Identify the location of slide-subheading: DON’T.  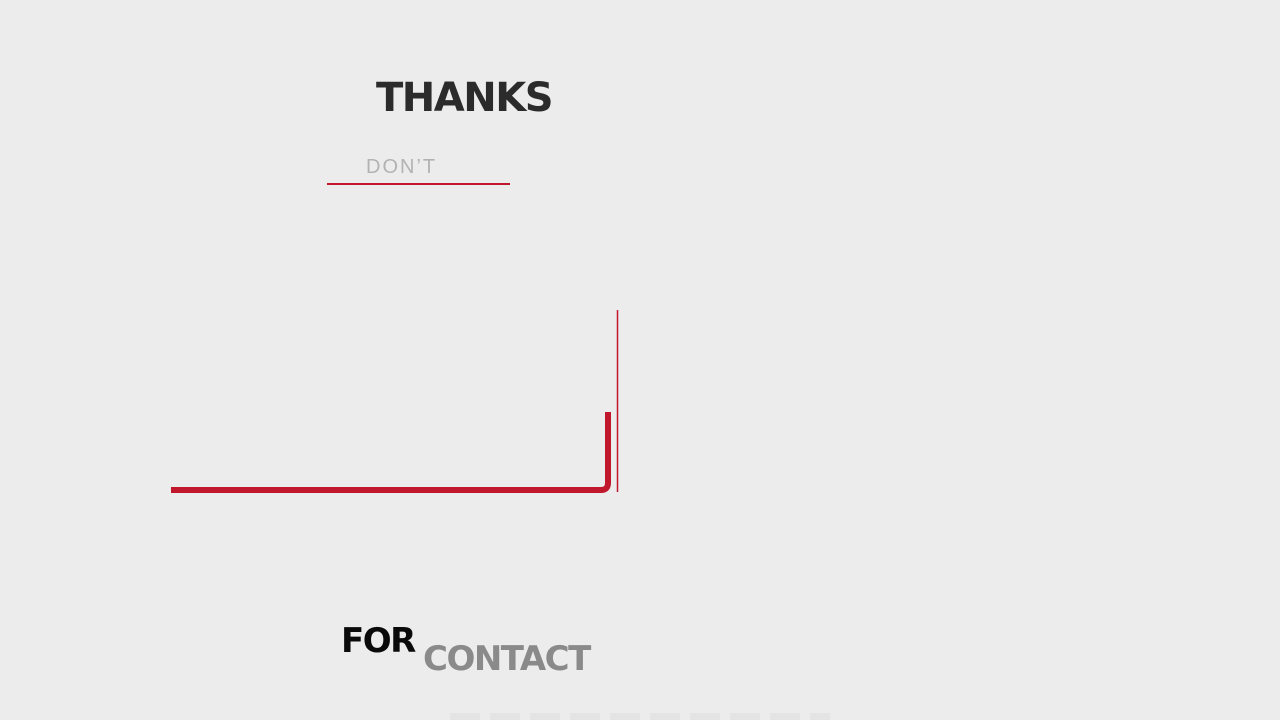
(402, 167).